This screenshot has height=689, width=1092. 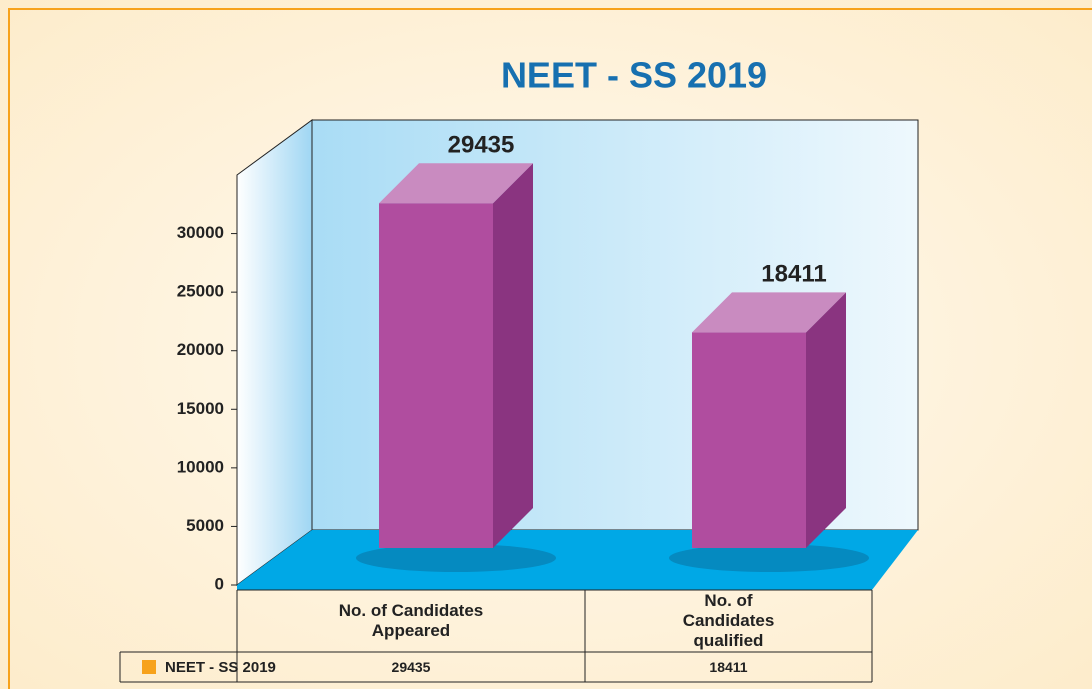 What do you see at coordinates (411, 620) in the screenshot?
I see `x-tick-label: No. of Candidates Appeared` at bounding box center [411, 620].